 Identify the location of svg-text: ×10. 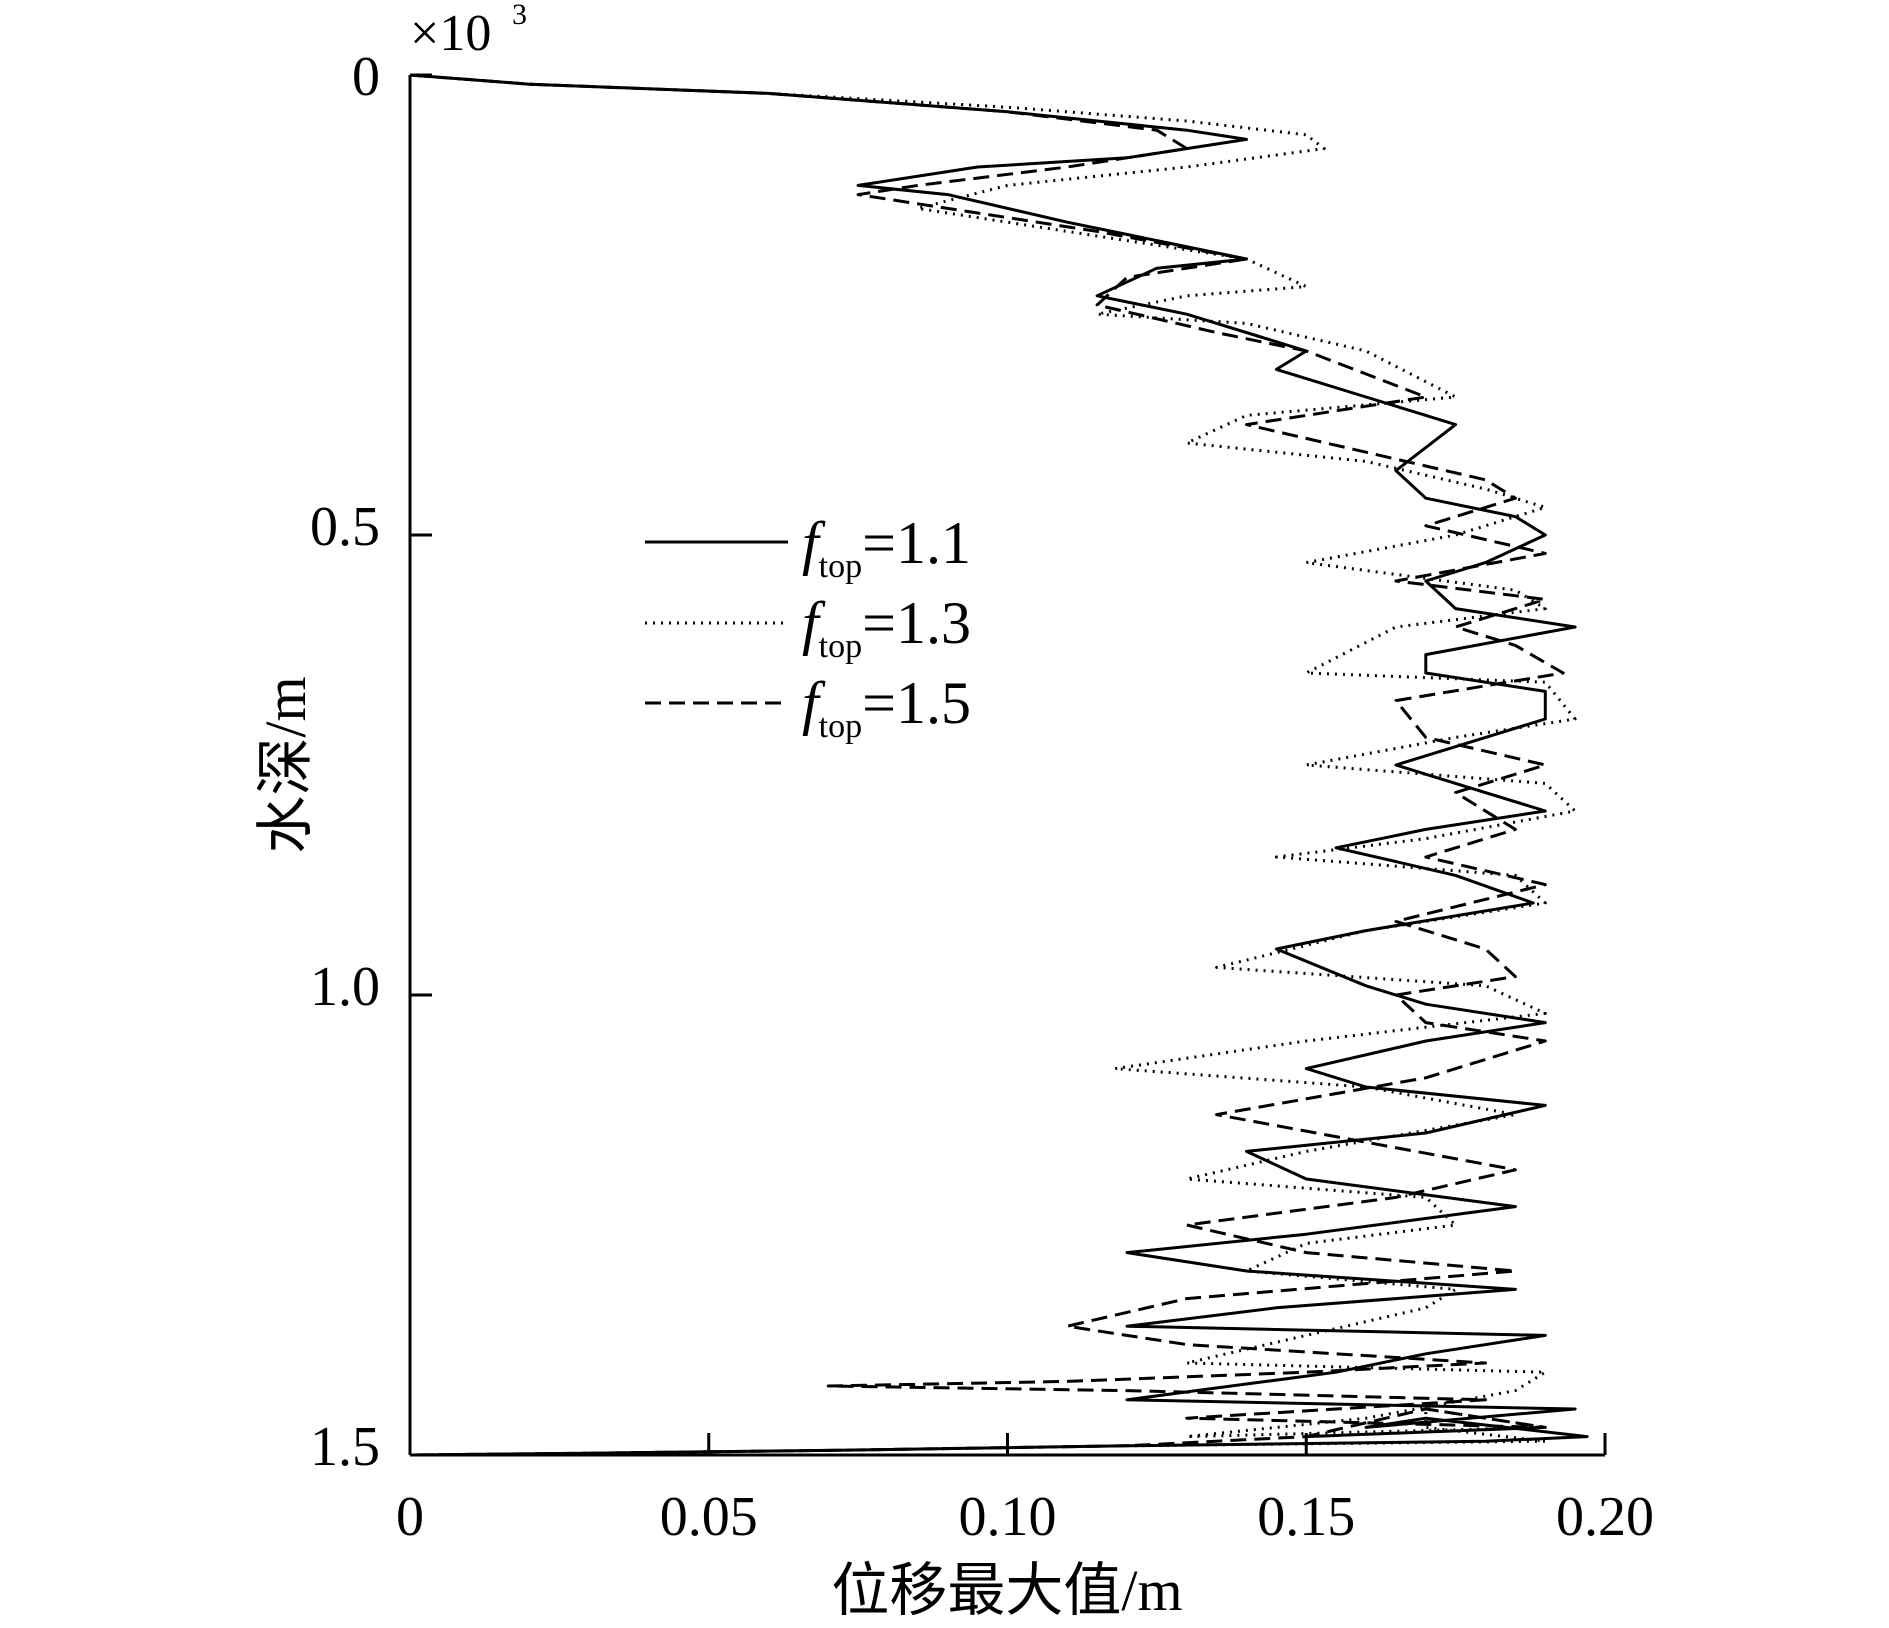
(450, 33).